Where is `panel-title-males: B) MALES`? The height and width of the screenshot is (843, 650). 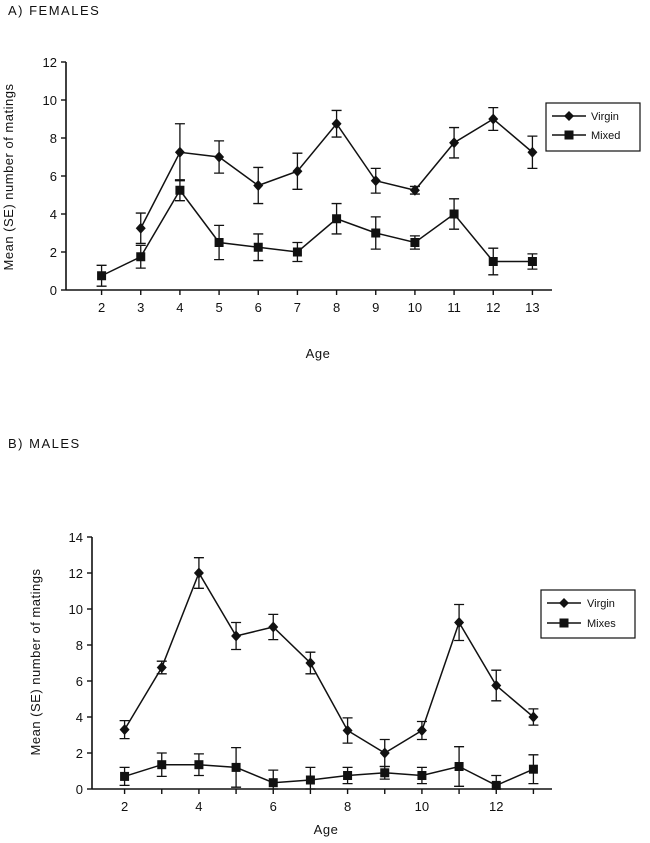 panel-title-males: B) MALES is located at coordinates (44, 443).